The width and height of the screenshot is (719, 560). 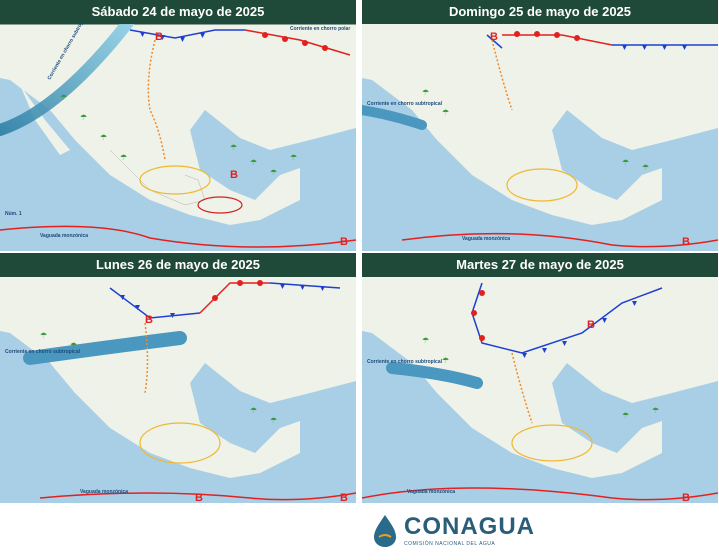 I want to click on cold-front-triangles, so click(x=172, y=37).